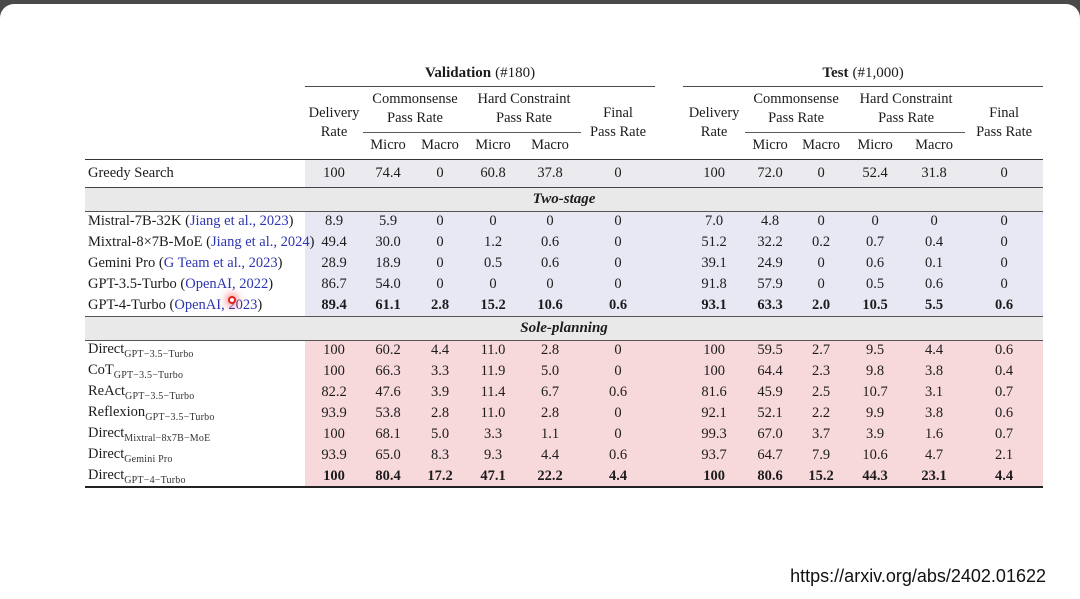 The height and width of the screenshot is (599, 1080). I want to click on metric-cell: 30.0, so click(388, 242).